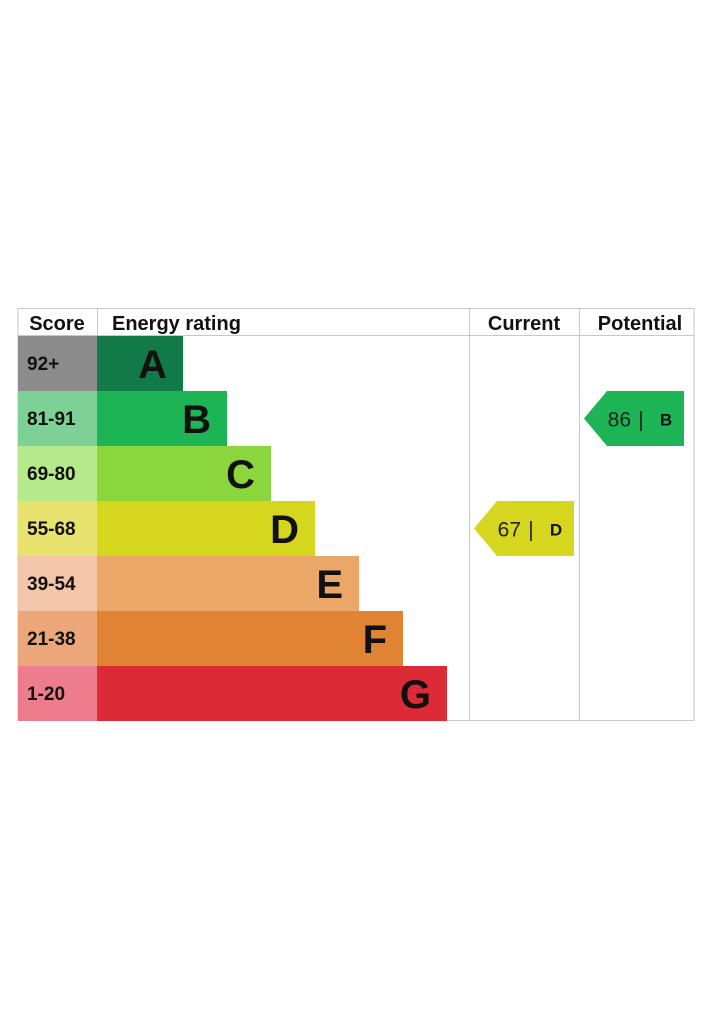  I want to click on rating-letter-d: D, so click(284, 530).